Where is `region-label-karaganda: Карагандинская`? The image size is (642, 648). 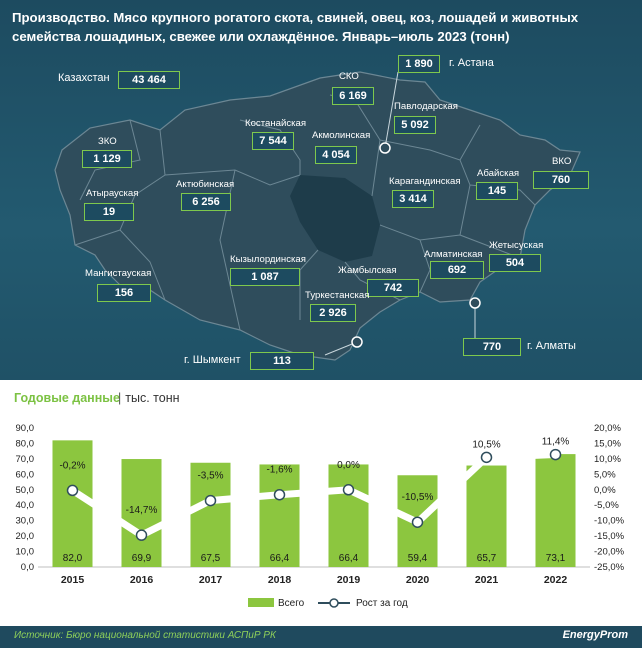 region-label-karaganda: Карагандинская is located at coordinates (425, 181).